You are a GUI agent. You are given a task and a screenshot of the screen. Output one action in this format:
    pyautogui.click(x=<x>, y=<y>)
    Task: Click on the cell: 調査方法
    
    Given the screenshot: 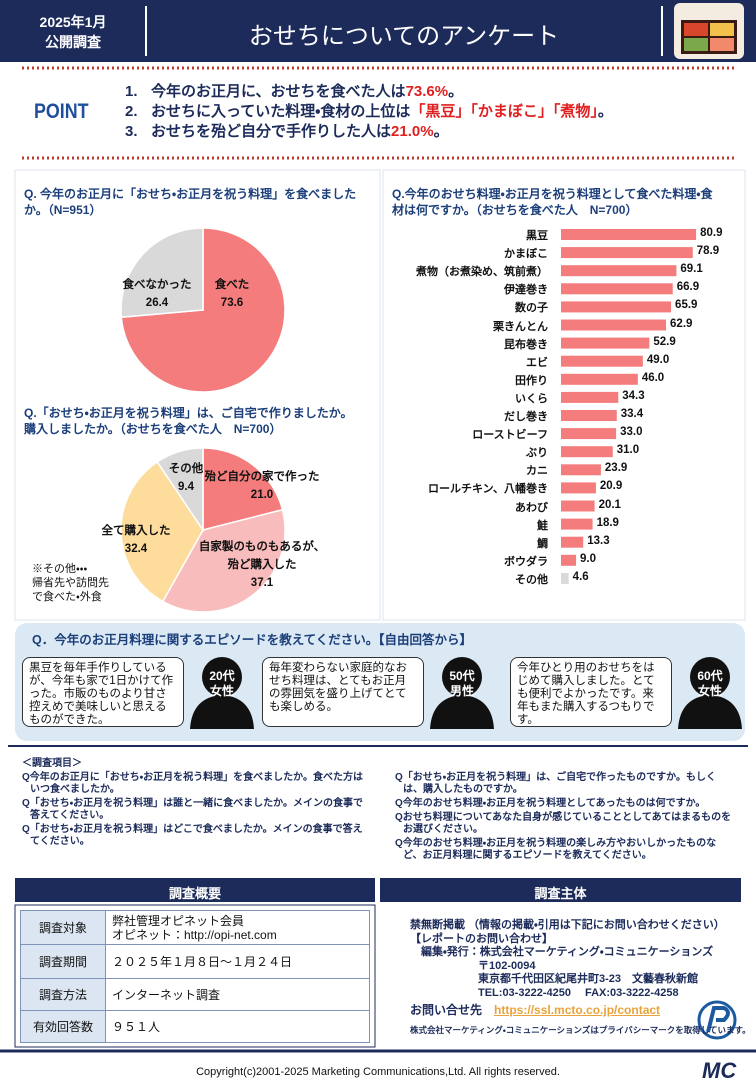 What is the action you would take?
    pyautogui.click(x=63, y=994)
    